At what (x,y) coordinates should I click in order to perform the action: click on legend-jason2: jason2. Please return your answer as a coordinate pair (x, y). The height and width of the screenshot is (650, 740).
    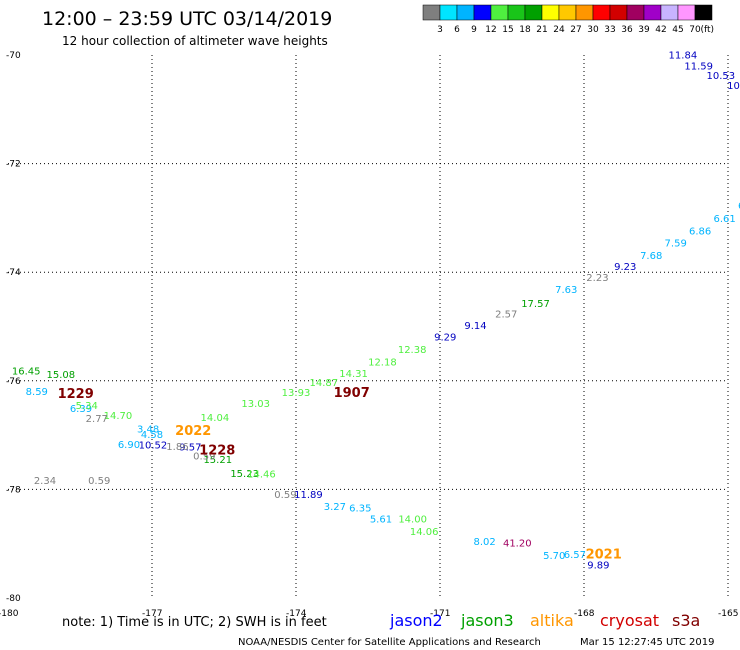
    Looking at the image, I should click on (416, 620).